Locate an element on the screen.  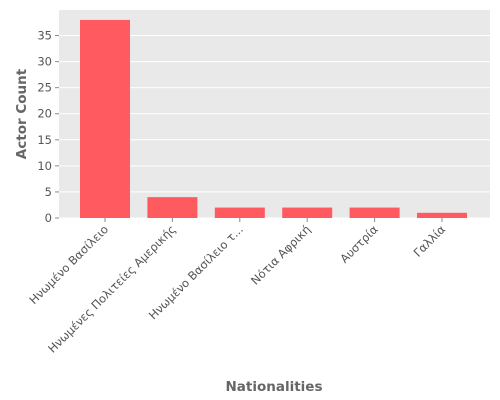
y-tick-label: 10 is located at coordinates (44, 166).